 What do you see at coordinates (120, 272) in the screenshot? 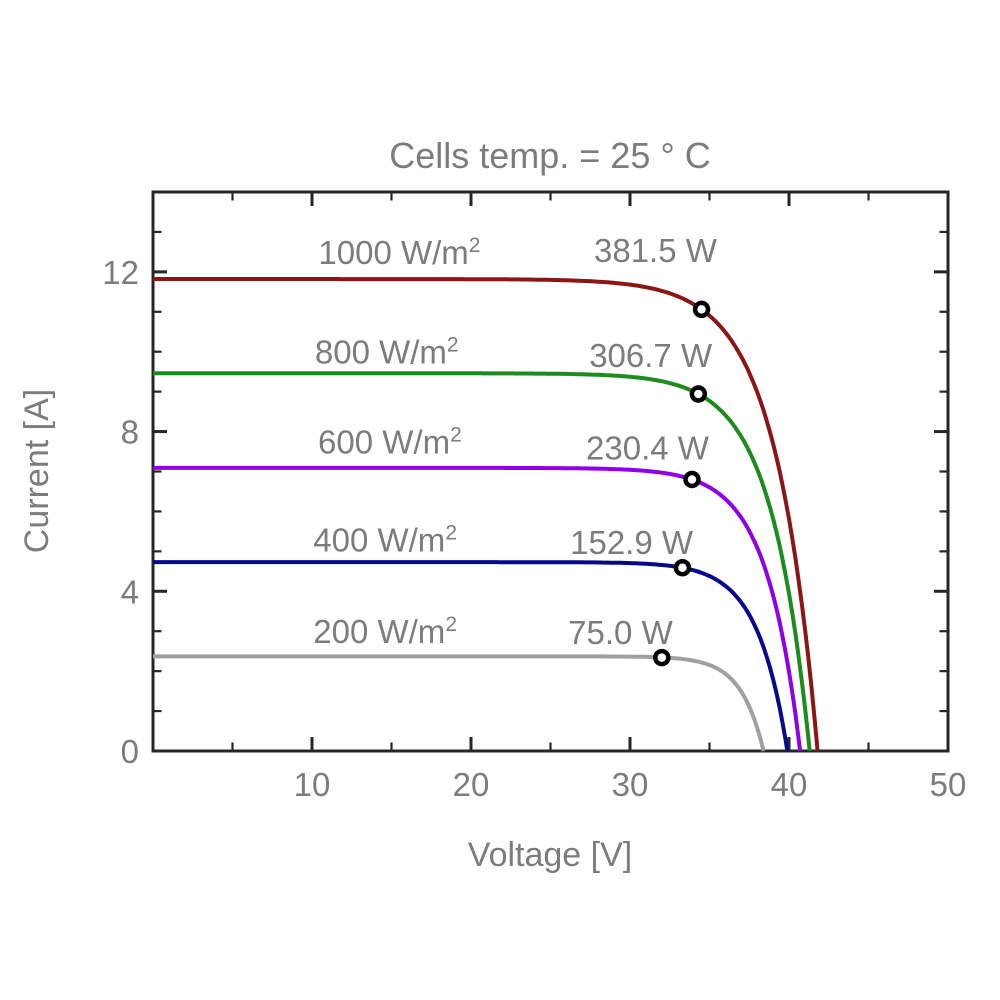
I see `y-tick-label: 12` at bounding box center [120, 272].